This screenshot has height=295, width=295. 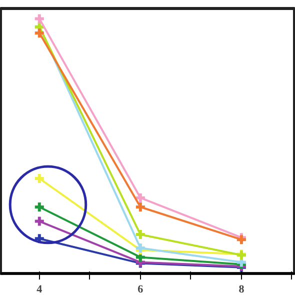 I want to click on x-tick-label: 6, so click(x=141, y=289).